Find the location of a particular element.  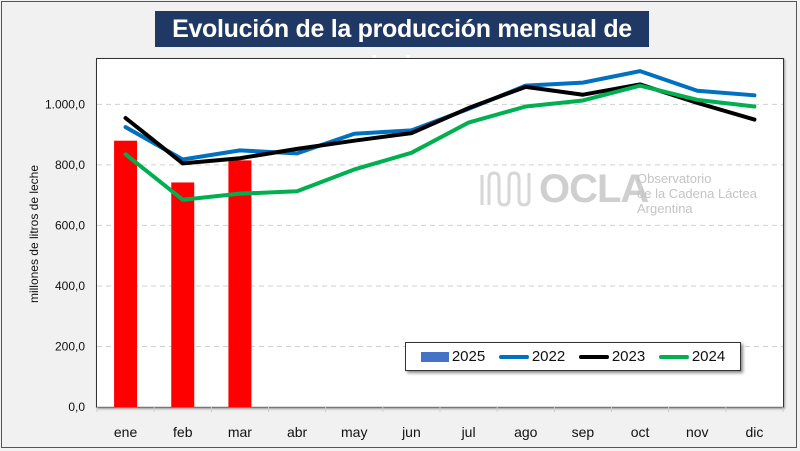

legend-label-2022: 2022 is located at coordinates (548, 356).